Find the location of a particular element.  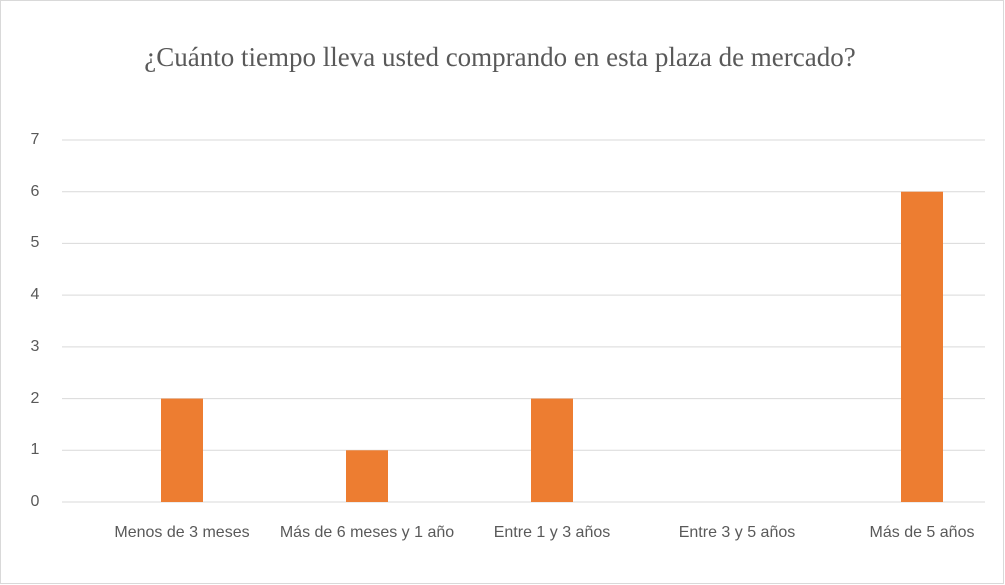

y-tick-label: 5 is located at coordinates (35, 243).